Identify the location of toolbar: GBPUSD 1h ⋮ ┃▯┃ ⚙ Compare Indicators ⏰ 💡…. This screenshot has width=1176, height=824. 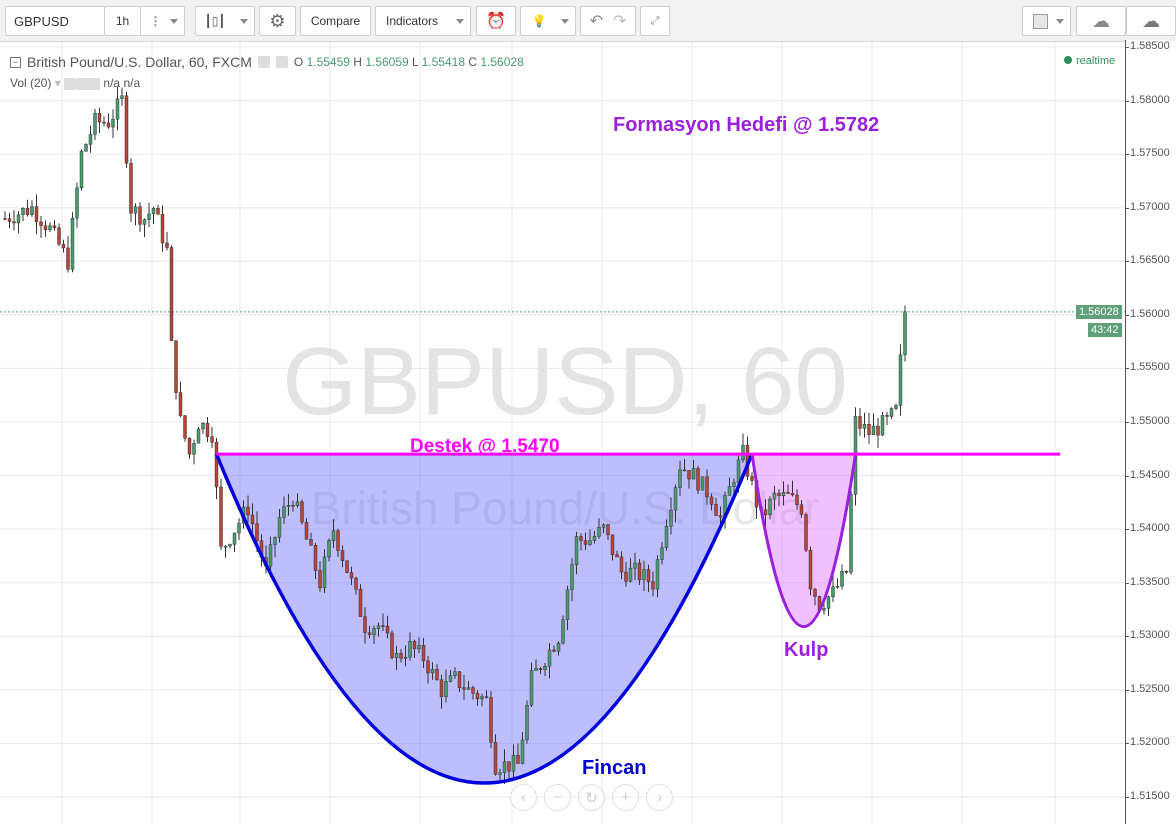
(588, 21).